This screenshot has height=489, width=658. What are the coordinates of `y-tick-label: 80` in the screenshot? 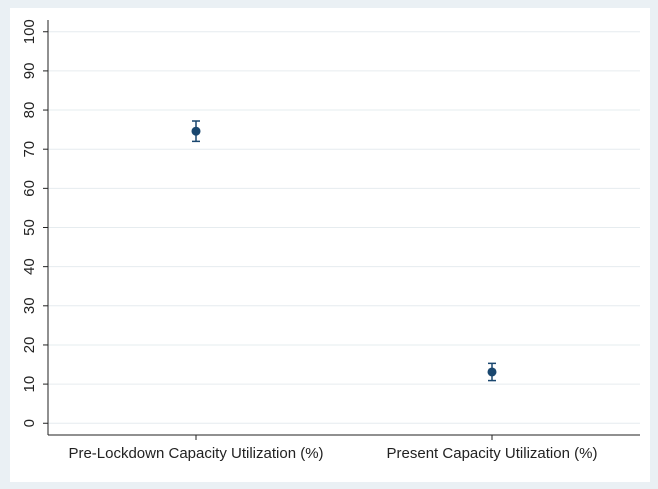 It's located at (29, 110).